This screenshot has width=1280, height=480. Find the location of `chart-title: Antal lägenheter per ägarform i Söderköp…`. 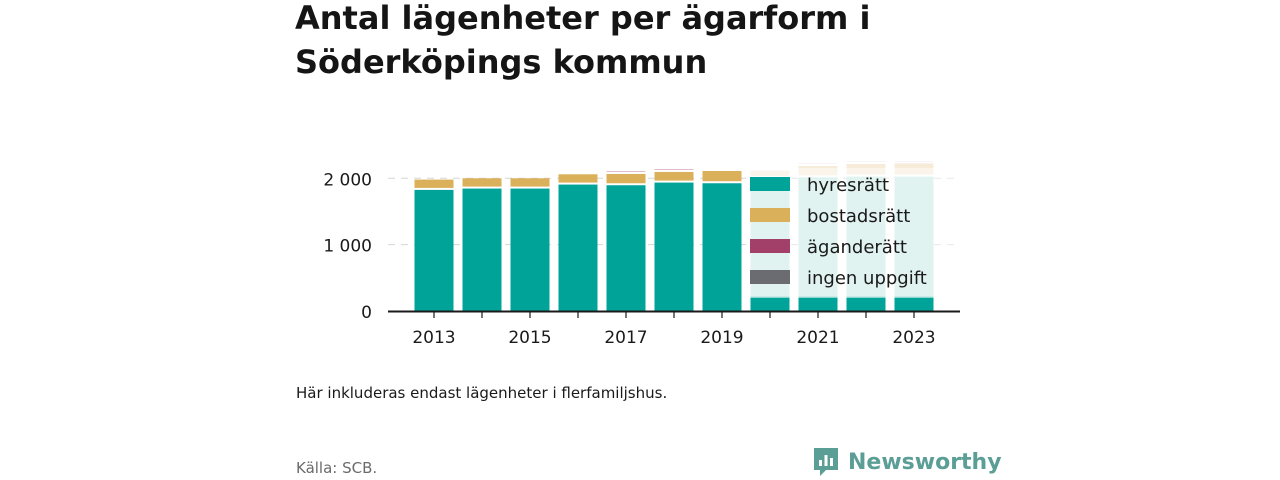

chart-title: Antal lägenheter per ägarform i Söderköp… is located at coordinates (583, 40).